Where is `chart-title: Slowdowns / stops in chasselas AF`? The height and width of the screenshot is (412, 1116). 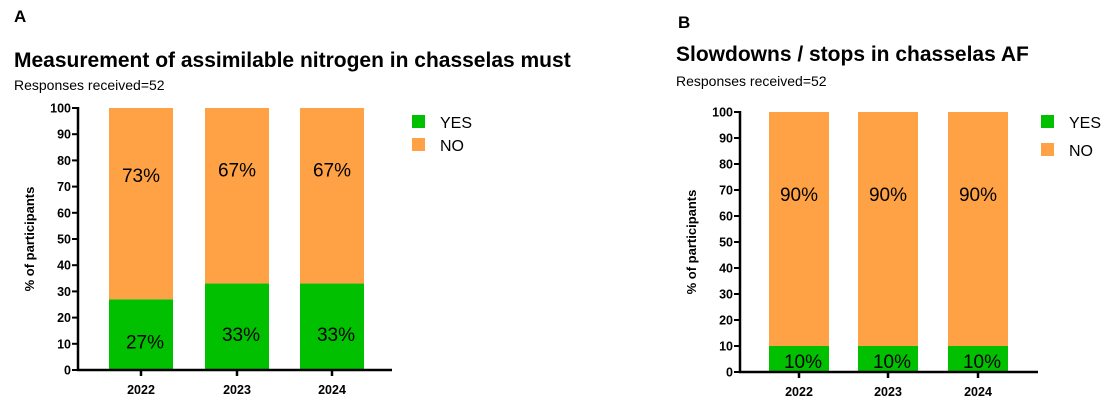 chart-title: Slowdowns / stops in chasselas AF is located at coordinates (852, 54).